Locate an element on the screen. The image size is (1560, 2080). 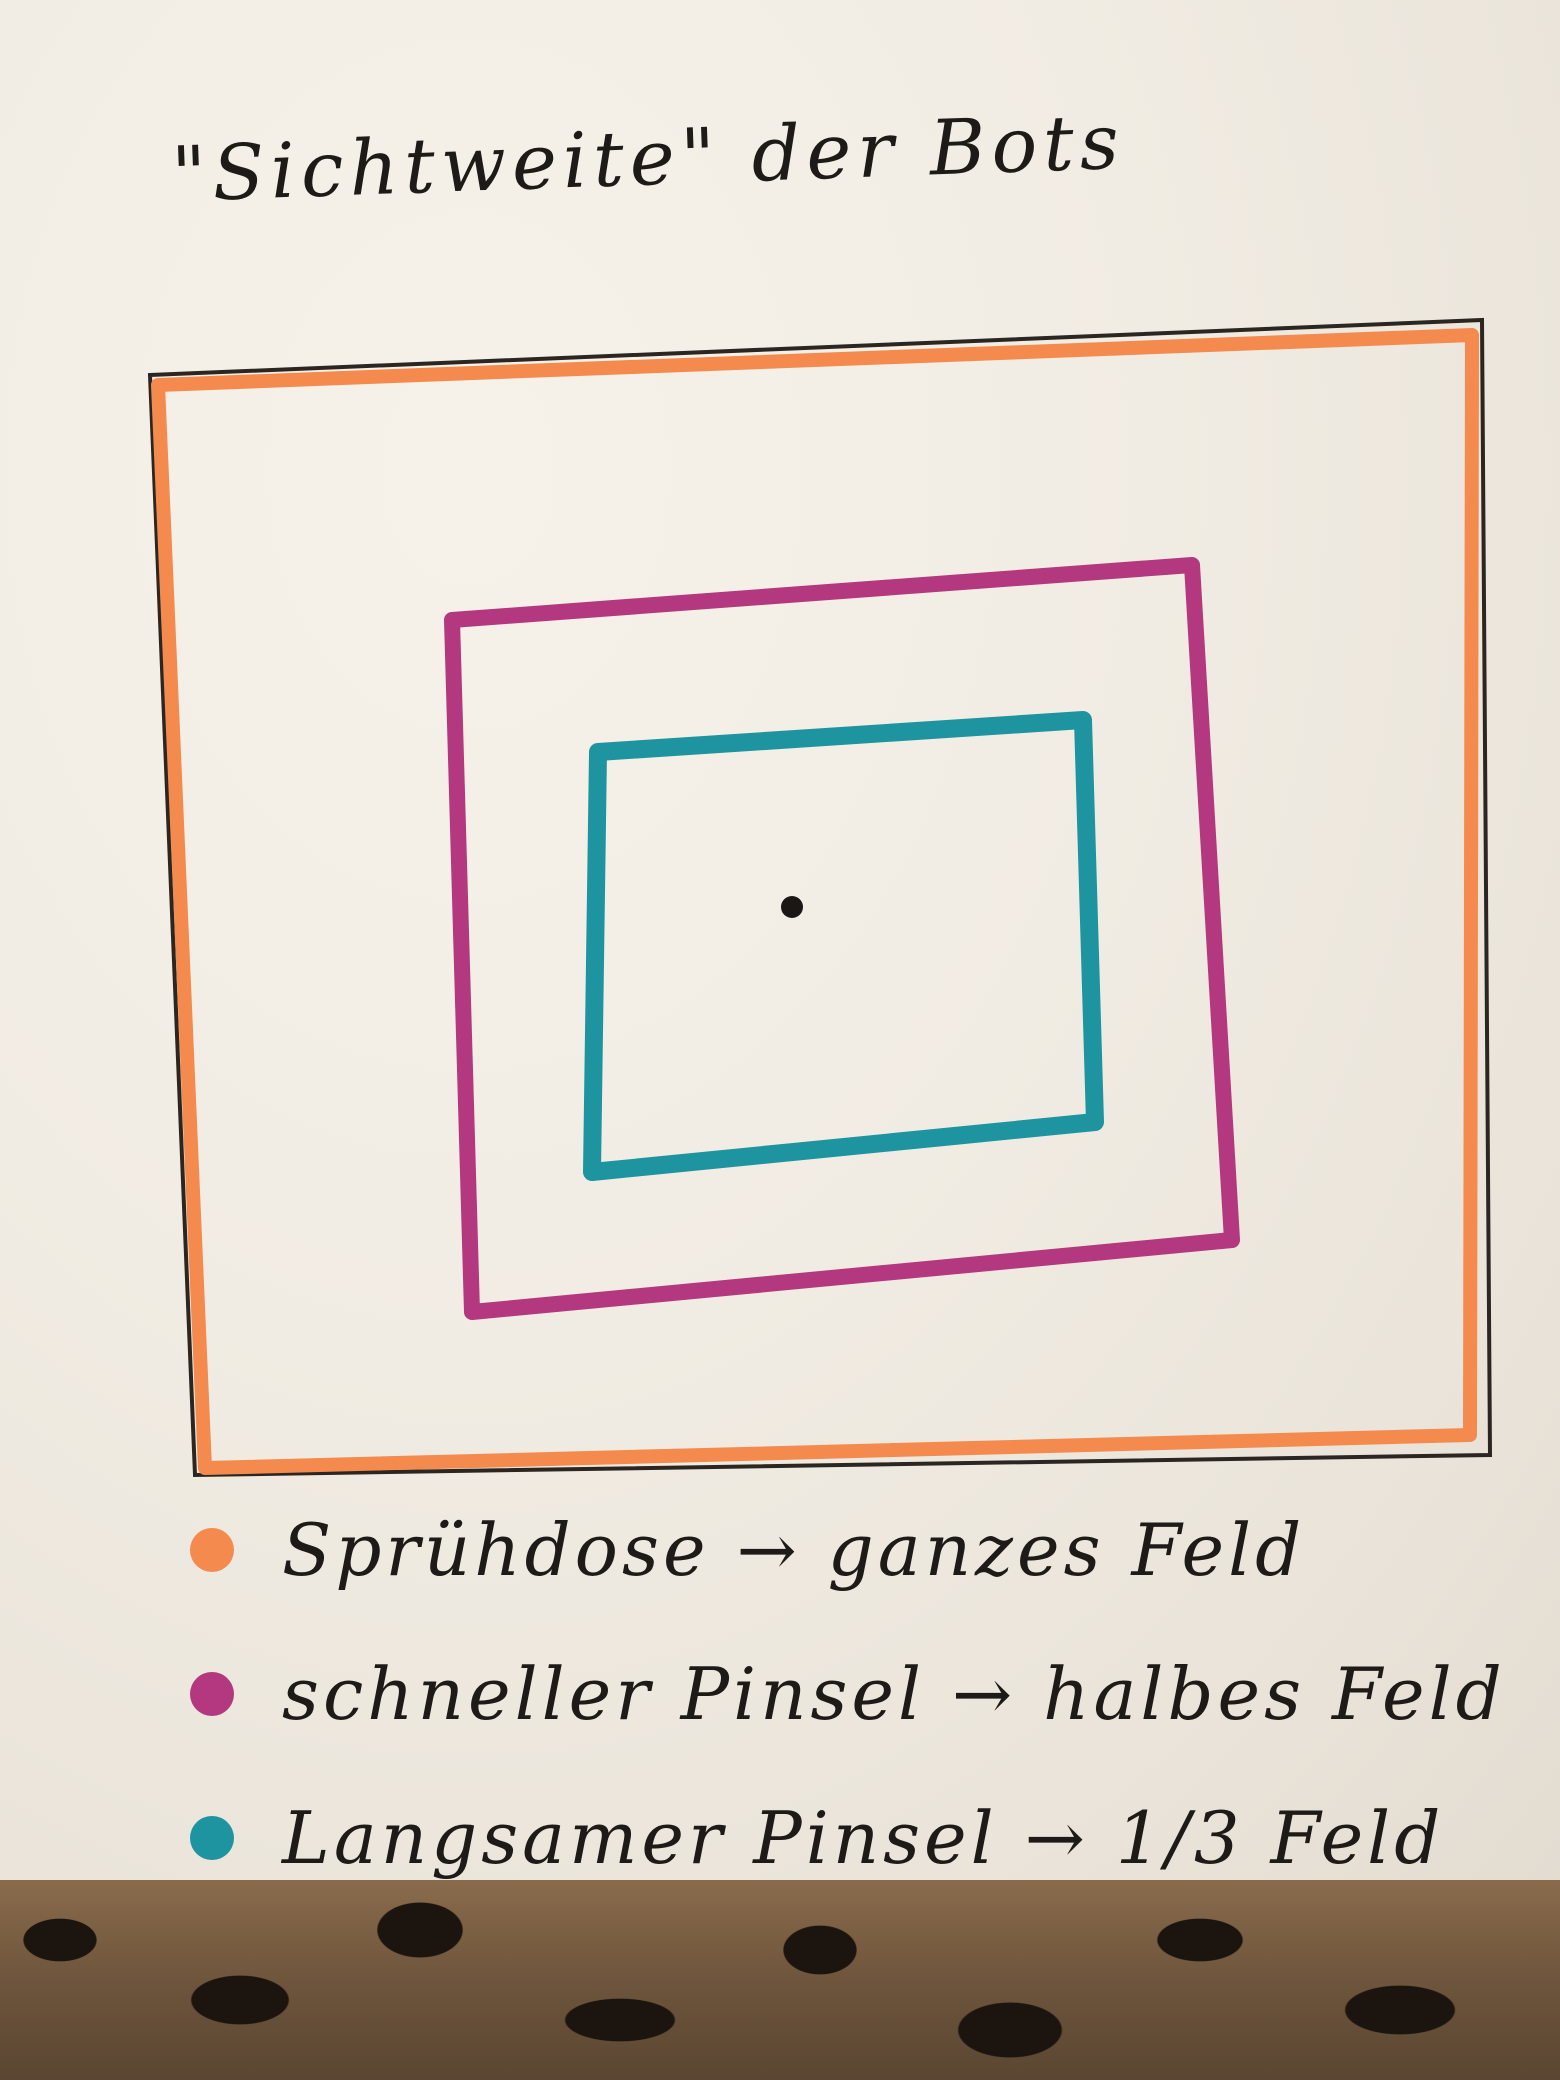
legend-item-fast-brush: schneller Pinsel → halbes Feld is located at coordinates (855, 1694).